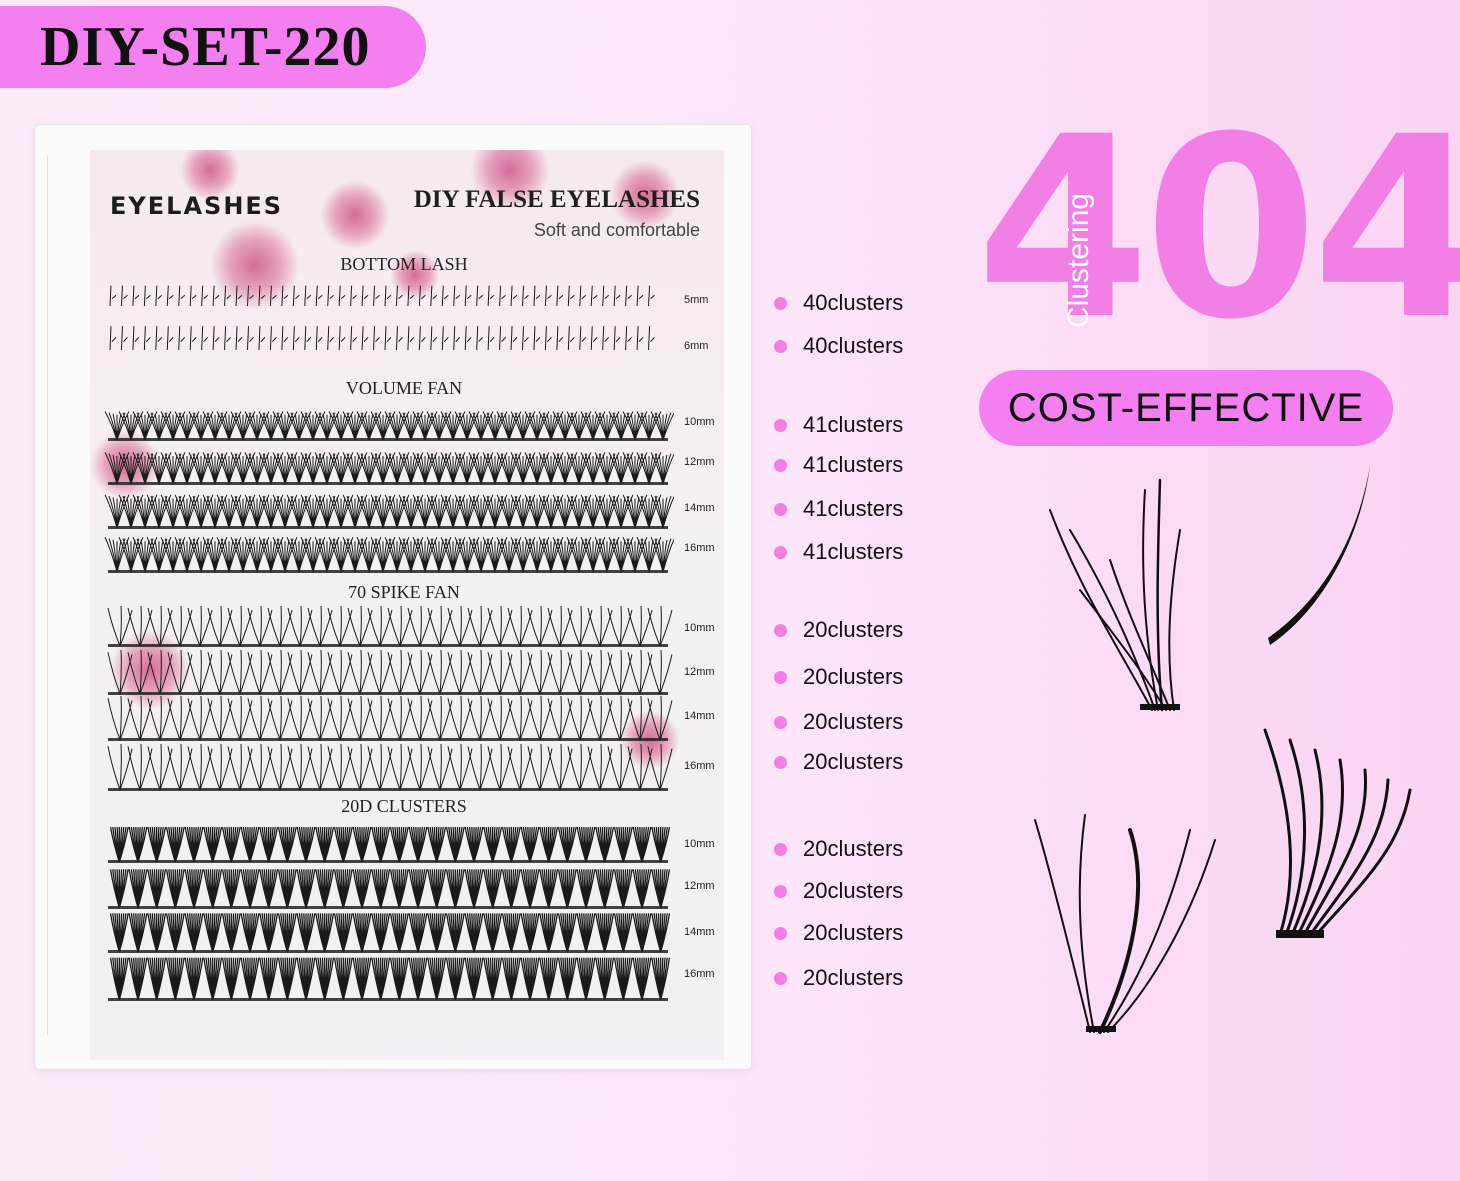 The width and height of the screenshot is (1460, 1181). Describe the element at coordinates (696, 346) in the screenshot. I see `length-label: 6mm` at that location.